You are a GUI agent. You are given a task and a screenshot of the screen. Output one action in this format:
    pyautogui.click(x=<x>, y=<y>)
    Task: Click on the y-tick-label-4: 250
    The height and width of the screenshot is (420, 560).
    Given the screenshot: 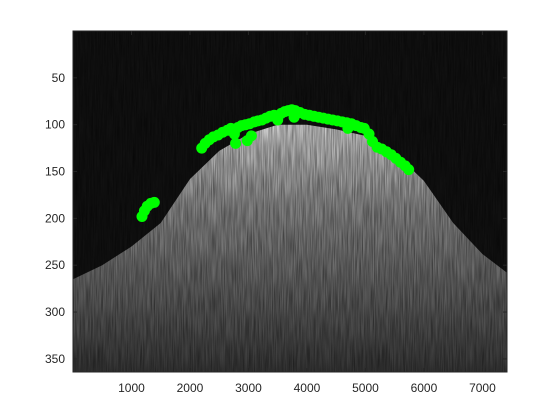 What is the action you would take?
    pyautogui.click(x=55, y=265)
    